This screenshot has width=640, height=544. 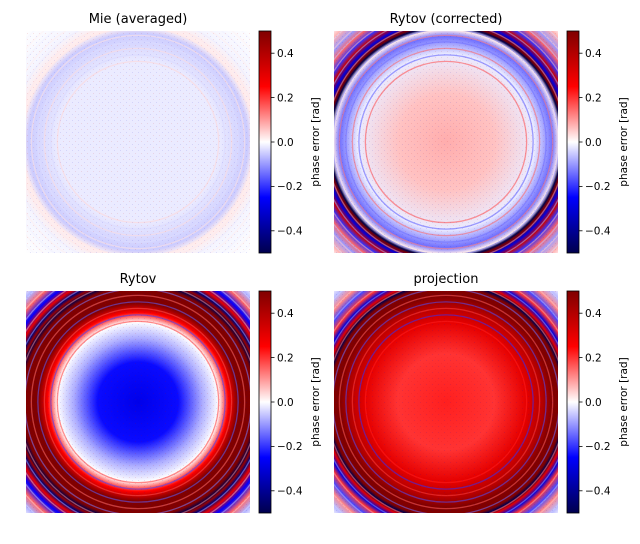 What do you see at coordinates (138, 19) in the screenshot?
I see `title-mie-averaged: Mie (averaged)` at bounding box center [138, 19].